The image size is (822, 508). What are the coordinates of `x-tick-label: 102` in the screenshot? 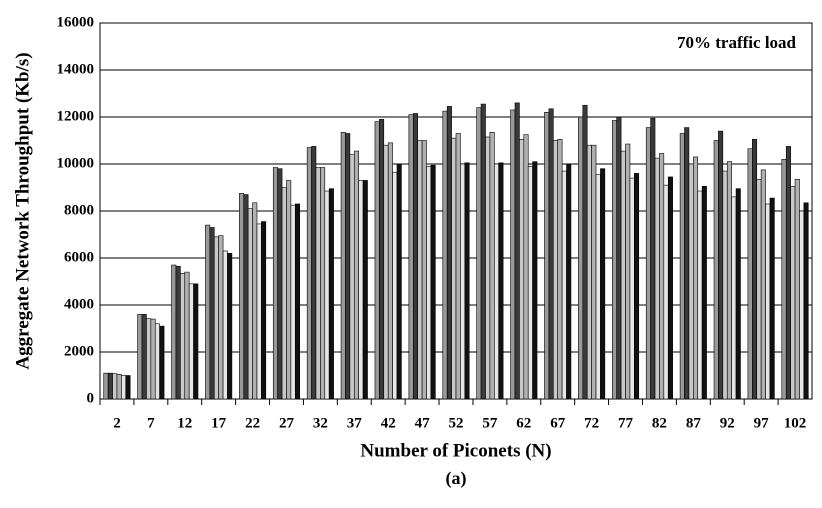 It's located at (795, 423).